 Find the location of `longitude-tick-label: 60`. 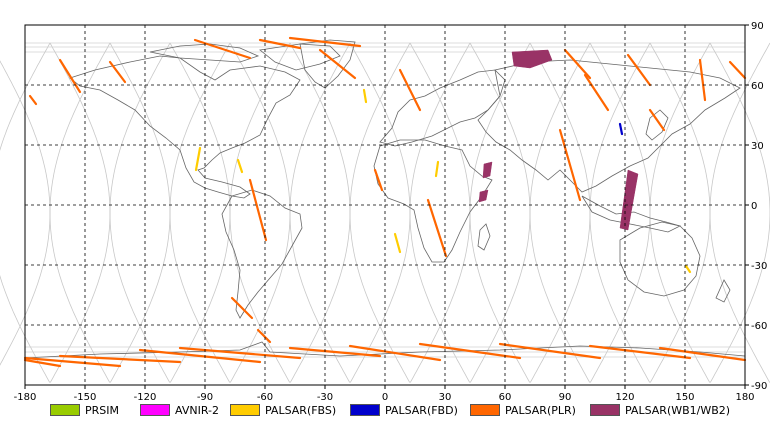

longitude-tick-label: 60 is located at coordinates (505, 397).